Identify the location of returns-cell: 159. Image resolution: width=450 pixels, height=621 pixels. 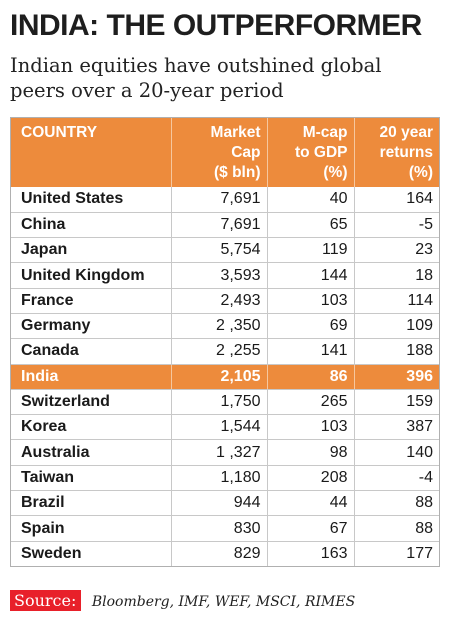
(396, 402).